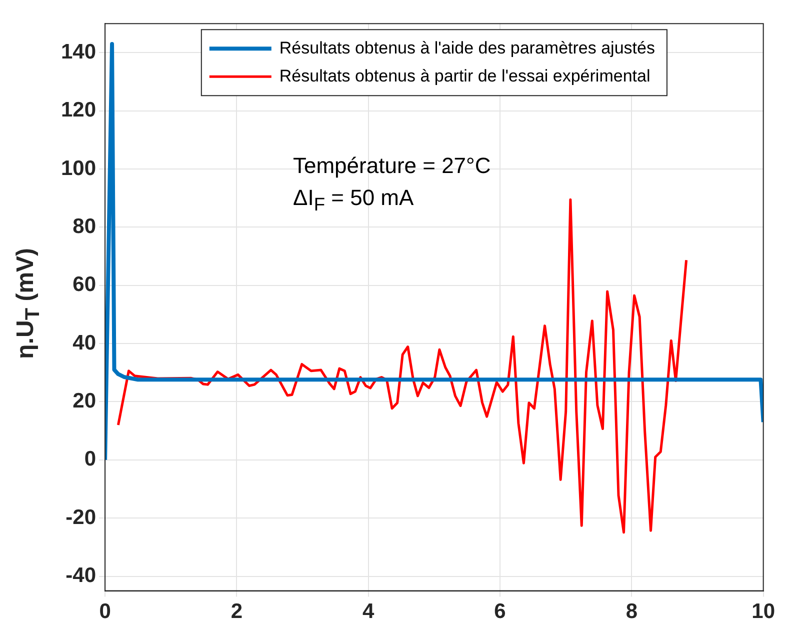 Image resolution: width=787 pixels, height=640 pixels. What do you see at coordinates (84, 226) in the screenshot?
I see `y-tick-label: 80` at bounding box center [84, 226].